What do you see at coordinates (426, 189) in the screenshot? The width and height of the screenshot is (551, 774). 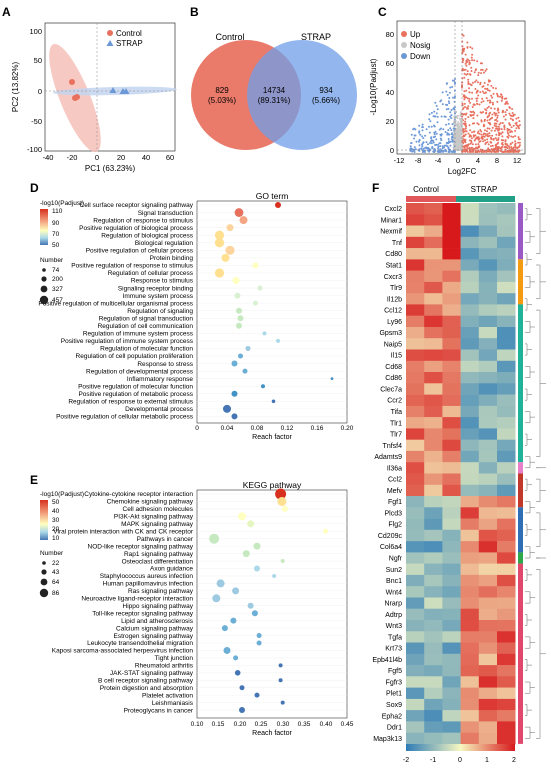 I see `heatmap-group-control: Control` at bounding box center [426, 189].